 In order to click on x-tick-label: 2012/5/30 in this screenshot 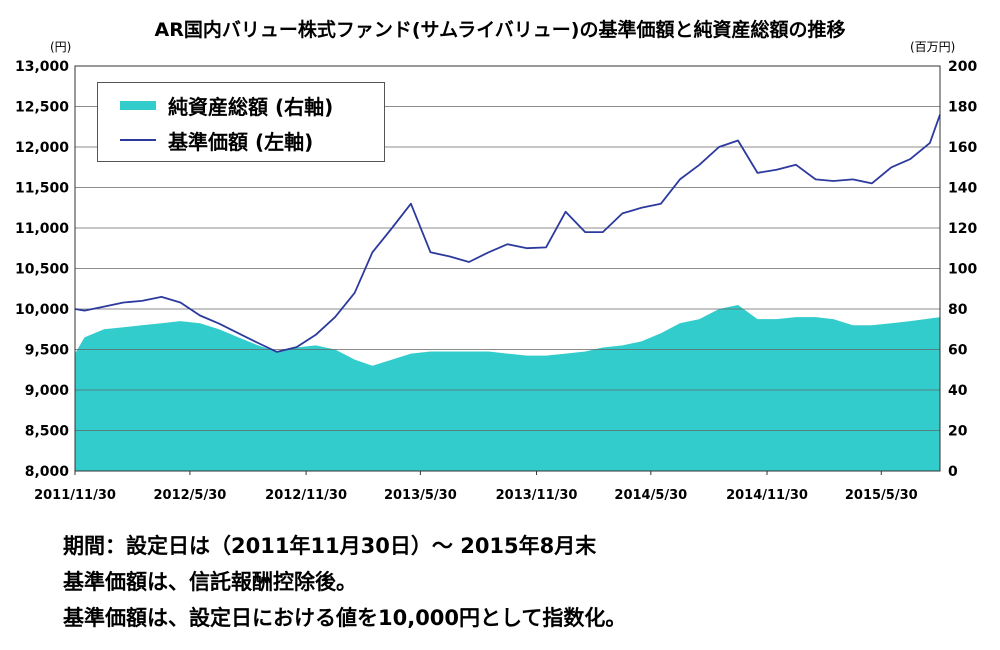, I will do `click(189, 495)`.